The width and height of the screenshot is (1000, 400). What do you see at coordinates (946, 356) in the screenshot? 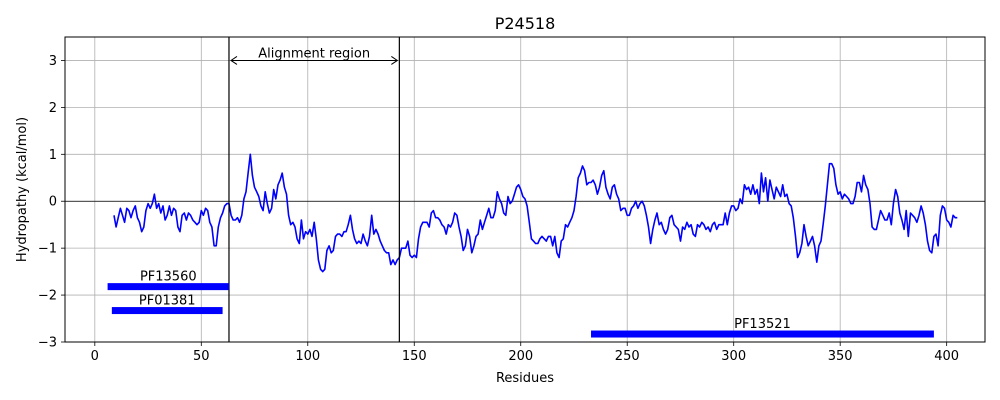
I see `x-tick-label: 400` at bounding box center [946, 356].